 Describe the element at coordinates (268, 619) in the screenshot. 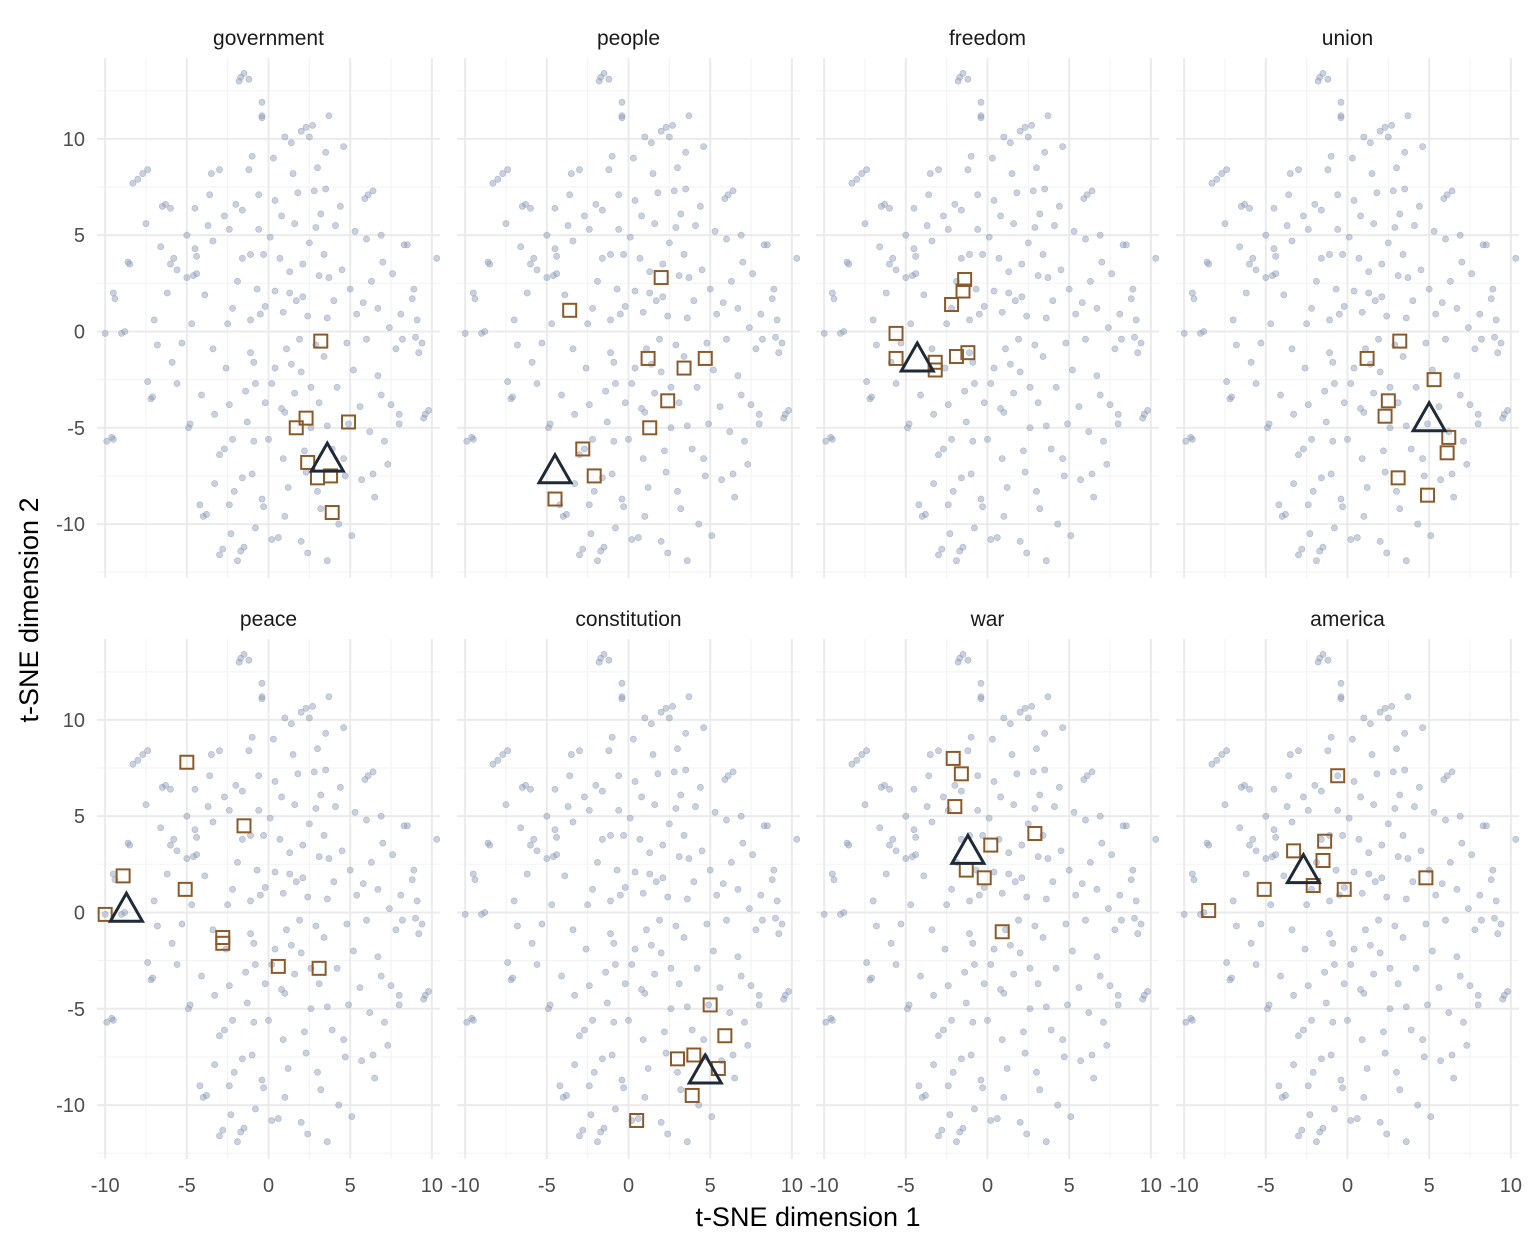

I see `facet-title-peace: peace` at that location.